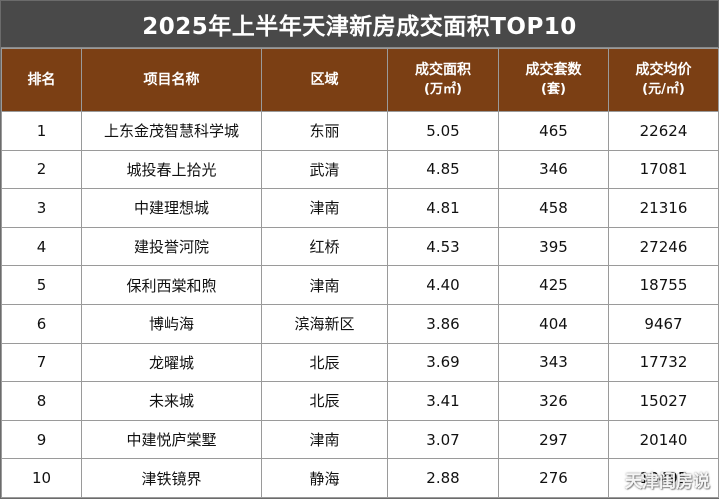 The width and height of the screenshot is (719, 499). I want to click on cell-rank: 10, so click(41, 478).